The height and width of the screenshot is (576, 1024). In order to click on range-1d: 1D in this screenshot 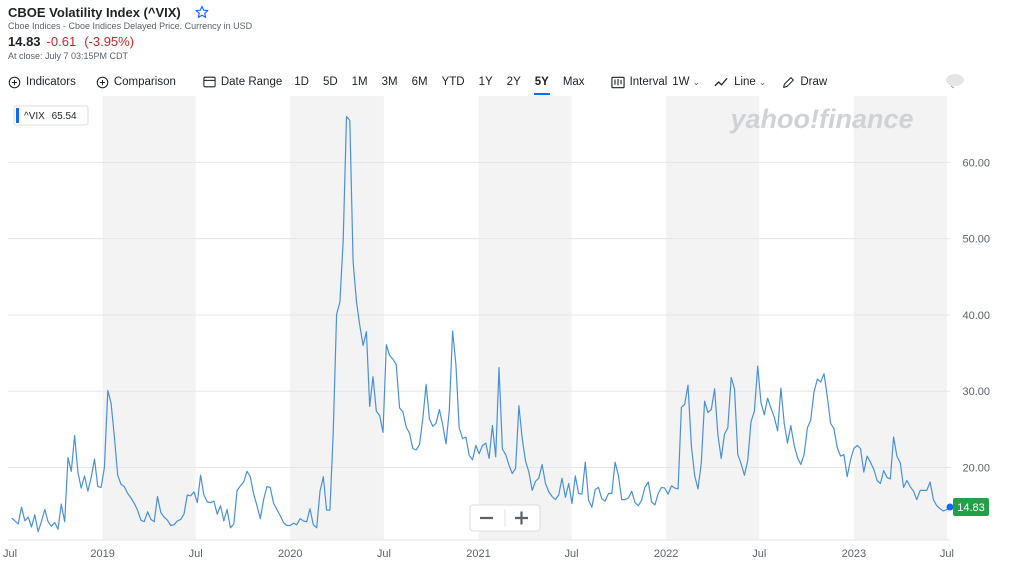, I will do `click(301, 82)`.